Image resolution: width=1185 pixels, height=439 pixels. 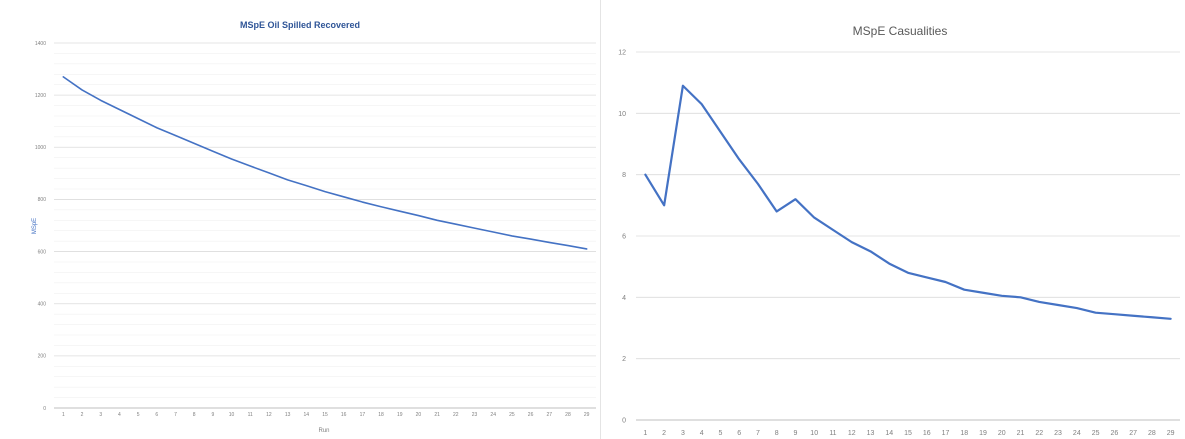 What do you see at coordinates (622, 52) in the screenshot?
I see `y-tick-label: 12` at bounding box center [622, 52].